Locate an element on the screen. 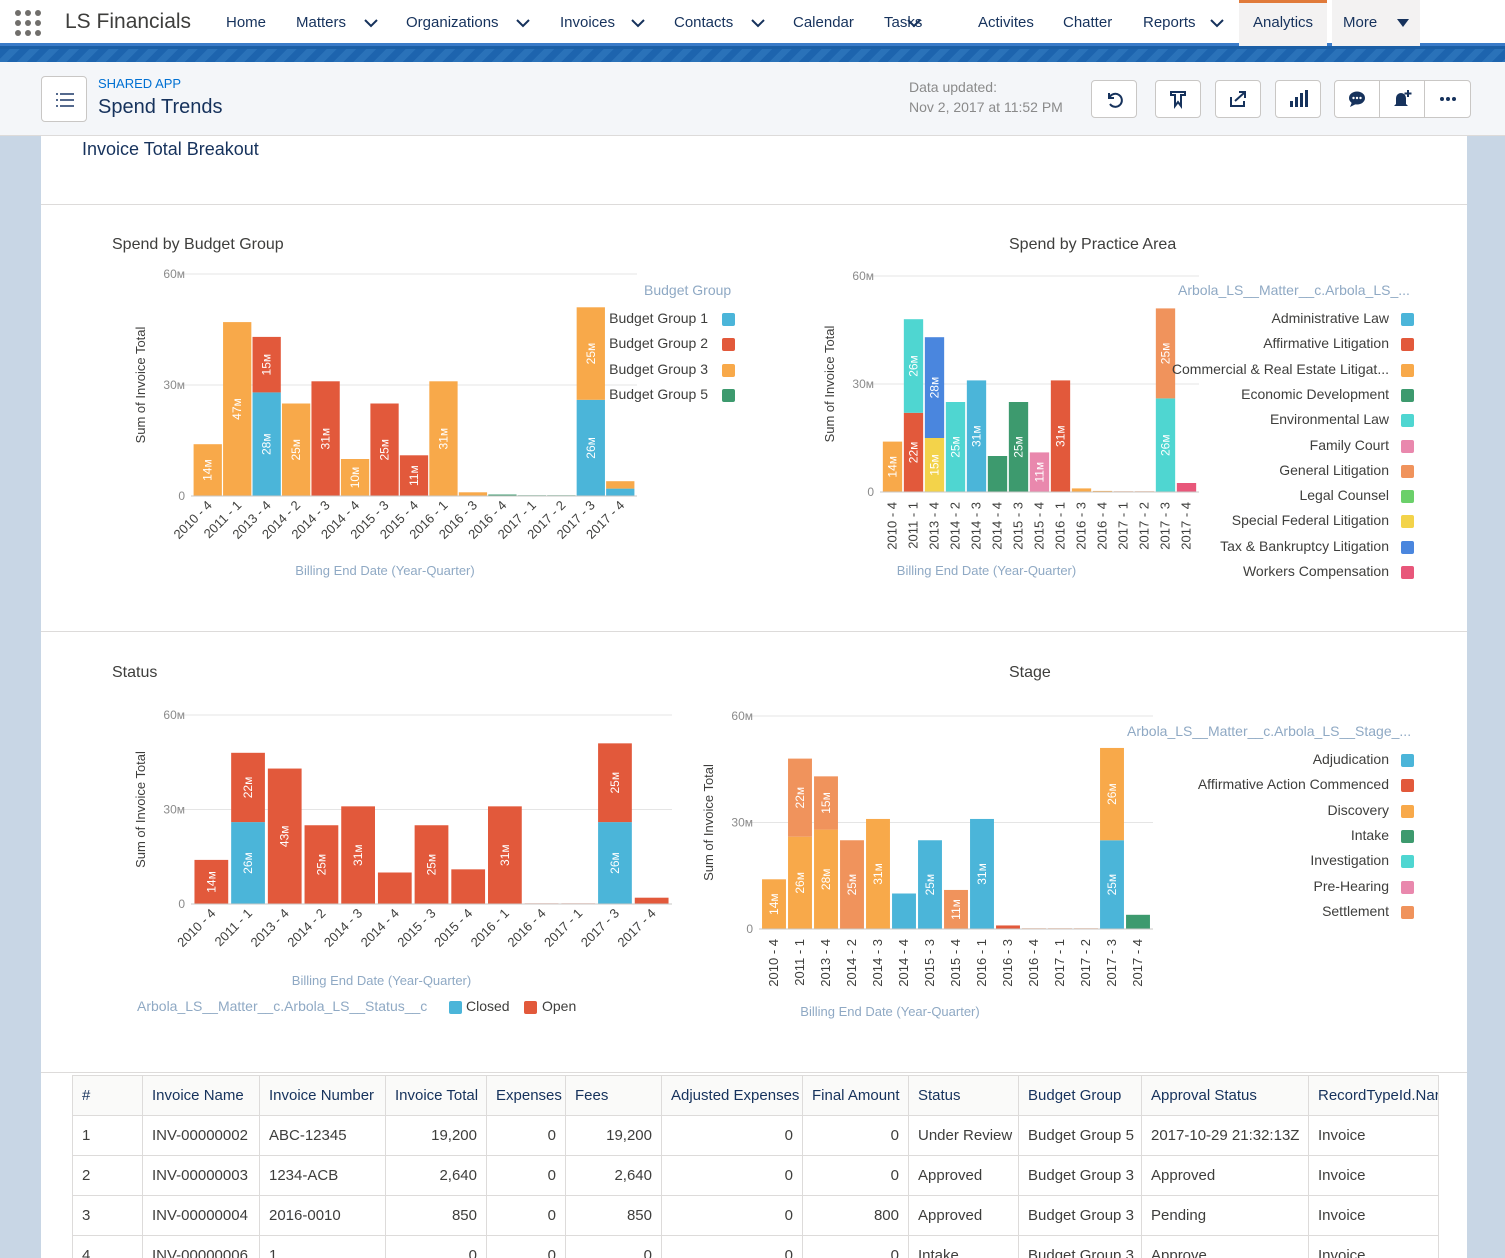 Image resolution: width=1505 pixels, height=1258 pixels. list-menu-button is located at coordinates (64, 99).